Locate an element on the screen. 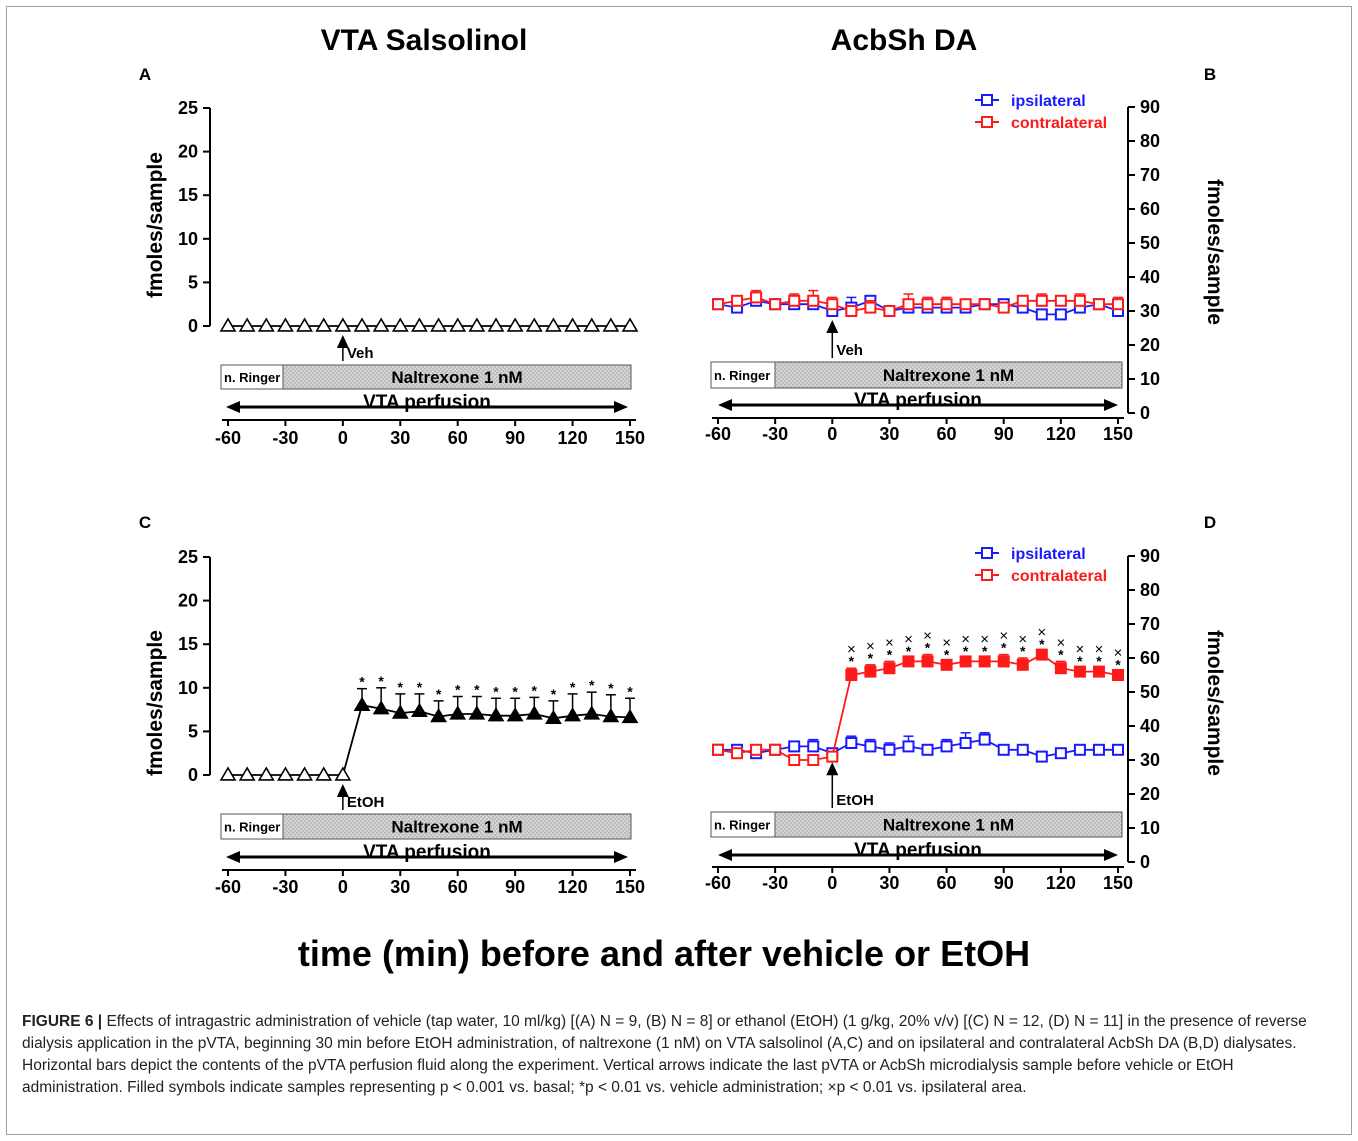  naltrexone-label: Naltrexone 1 nM is located at coordinates (456, 827).